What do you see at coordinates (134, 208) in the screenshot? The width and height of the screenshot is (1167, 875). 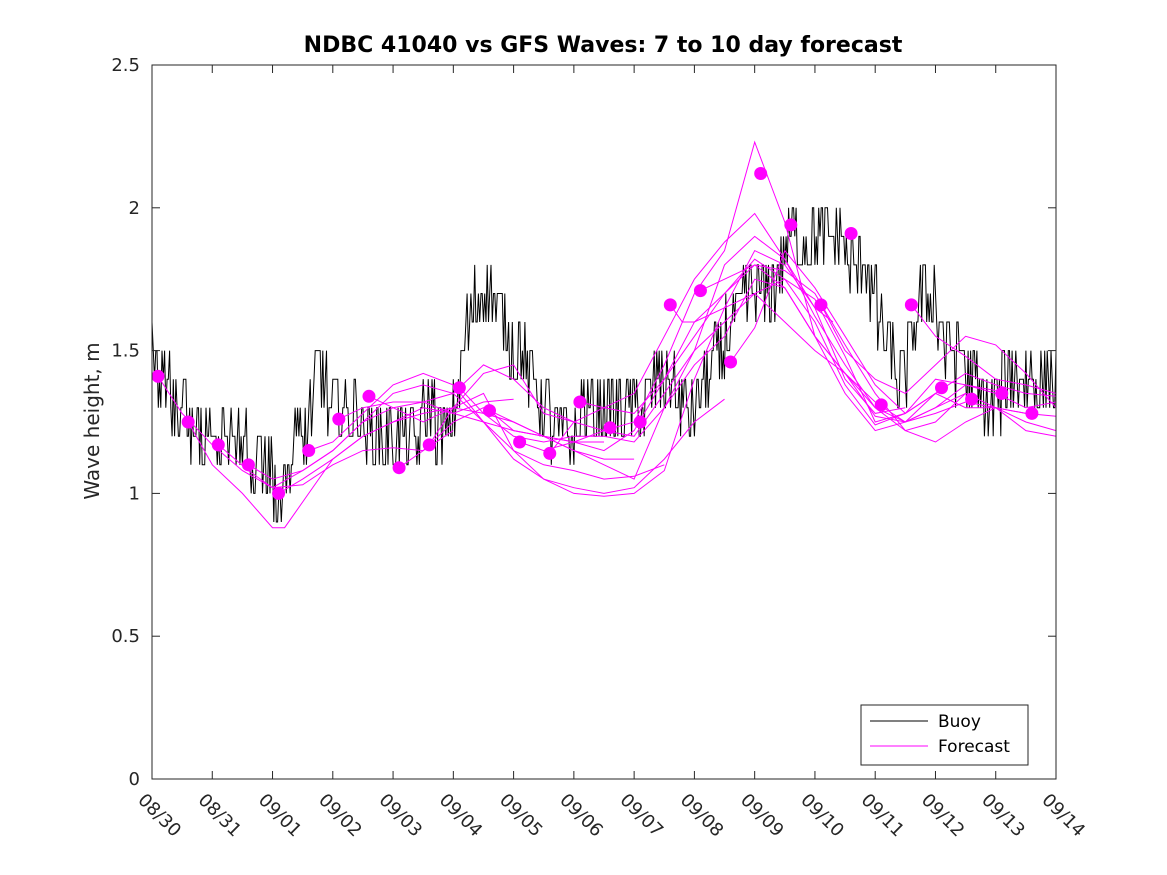 I see `y-tick-label: 2` at bounding box center [134, 208].